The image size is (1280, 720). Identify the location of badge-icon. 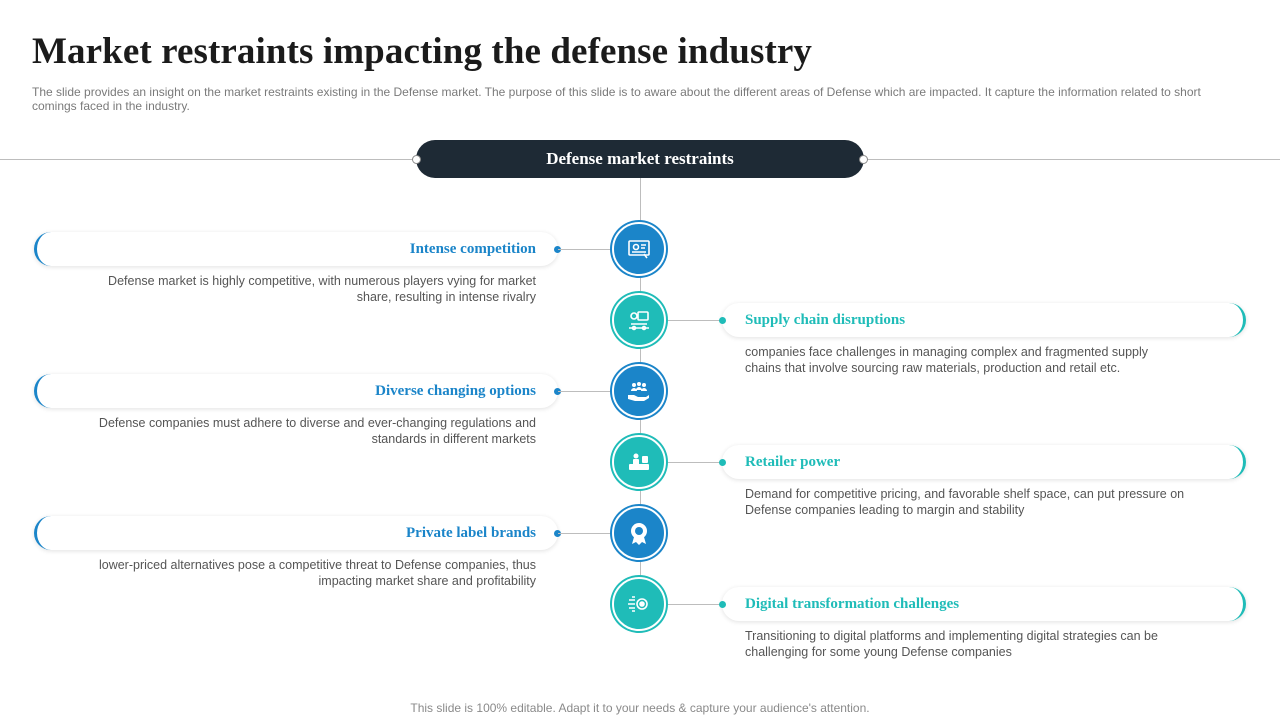
(639, 533).